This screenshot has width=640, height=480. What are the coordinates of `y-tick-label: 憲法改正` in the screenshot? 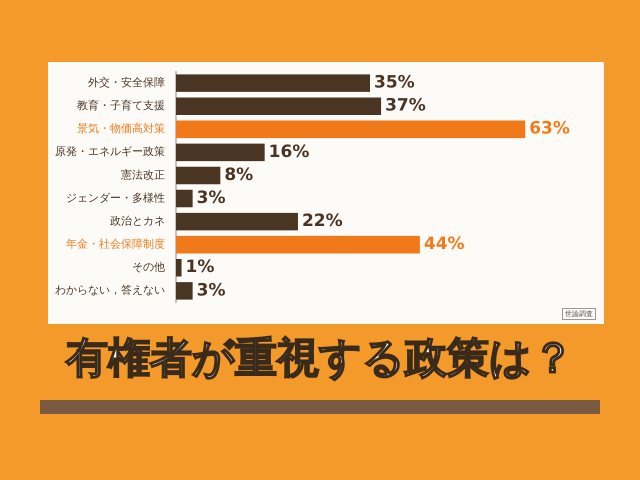 It's located at (142, 175).